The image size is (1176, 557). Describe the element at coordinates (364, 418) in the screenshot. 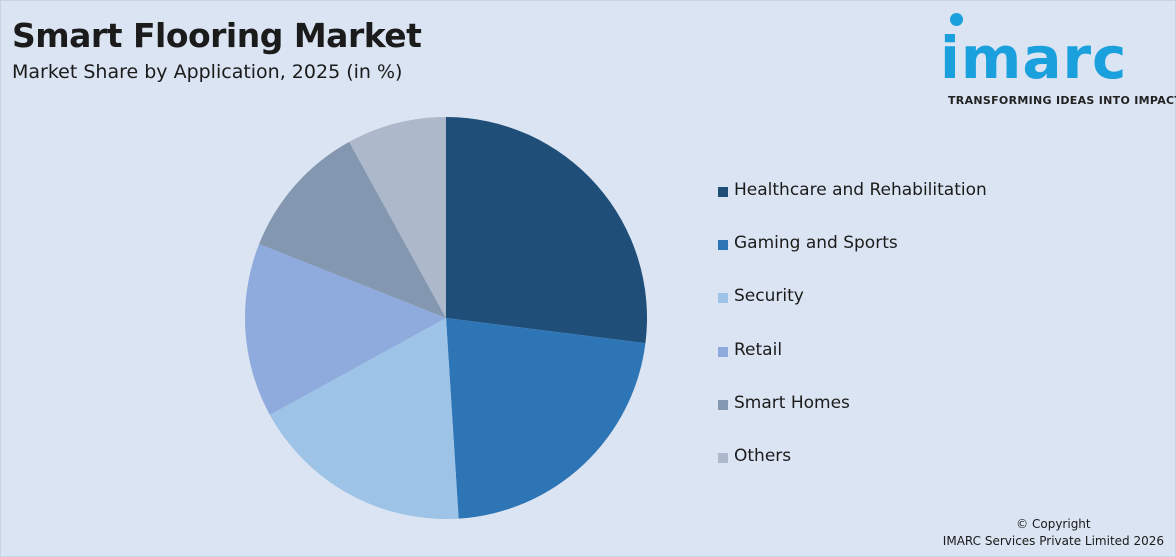

I see `pie-slice-security` at that location.